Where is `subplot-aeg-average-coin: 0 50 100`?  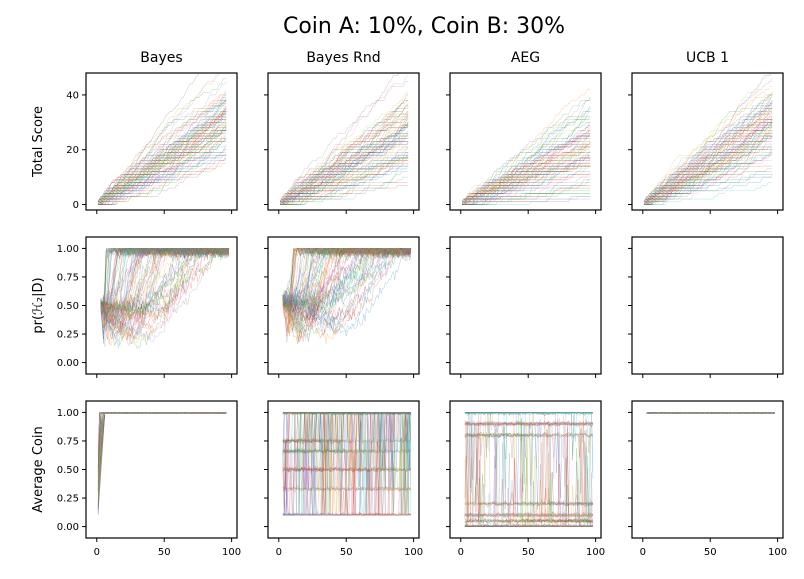
subplot-aeg-average-coin: 0 50 100 is located at coordinates (525, 479).